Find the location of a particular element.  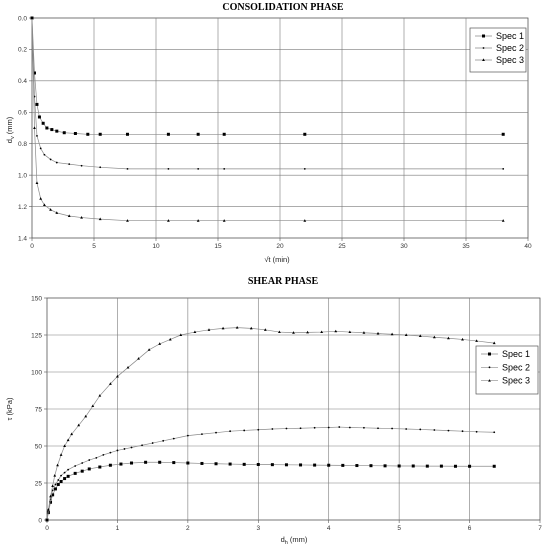

consolidation-ylabel-unit: (mm) is located at coordinates (9, 125).